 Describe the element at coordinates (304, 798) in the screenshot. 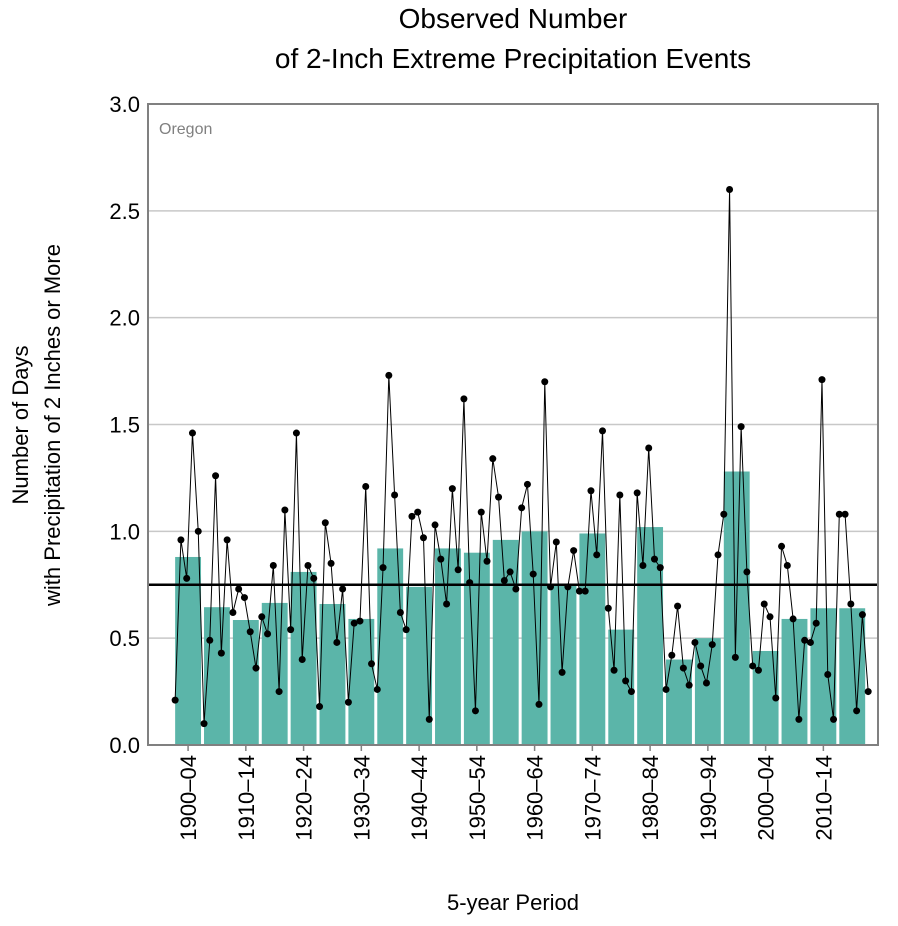

I see `x-tick-label: 1920–24` at that location.